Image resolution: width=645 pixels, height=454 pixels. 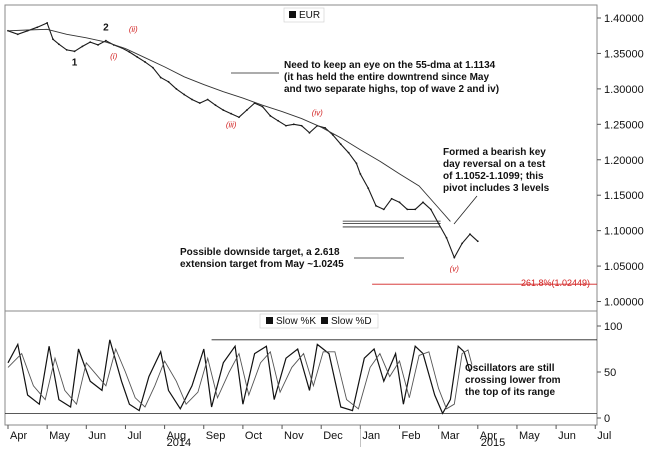 I want to click on legend-label-slow-d: Slow %D, so click(x=351, y=321).